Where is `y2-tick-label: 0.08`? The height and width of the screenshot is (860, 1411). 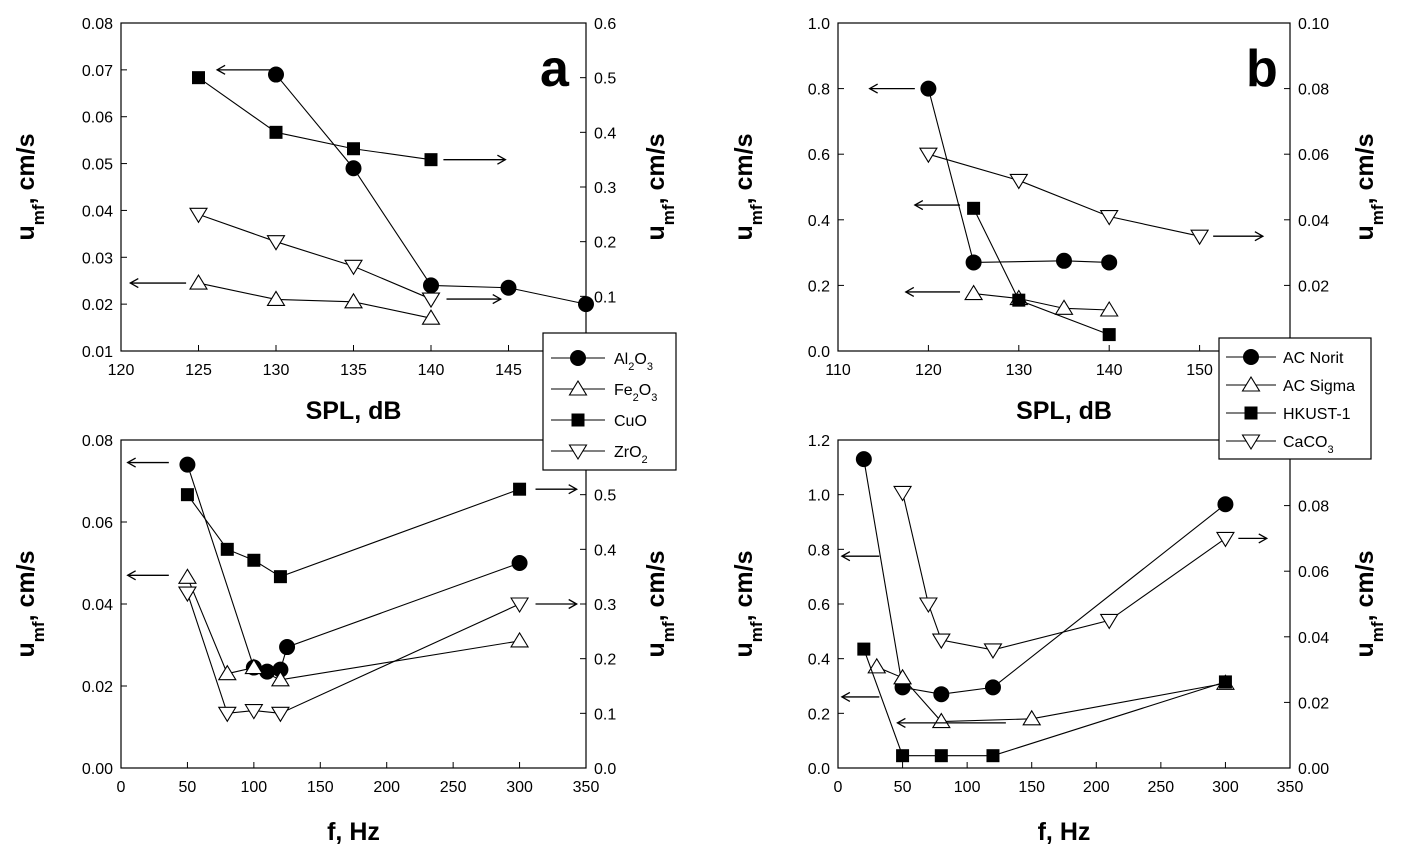
y2-tick-label: 0.08 is located at coordinates (1313, 507).